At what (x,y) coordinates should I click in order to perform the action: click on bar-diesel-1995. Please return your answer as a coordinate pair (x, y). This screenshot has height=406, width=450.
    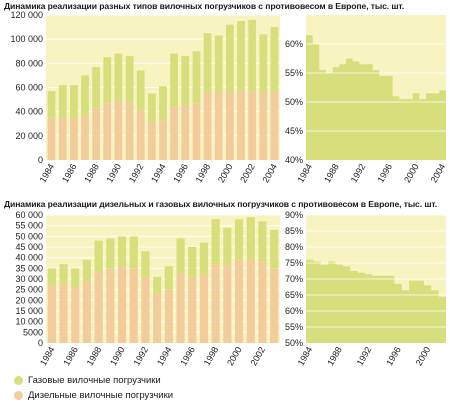
    Looking at the image, I should click on (174, 133).